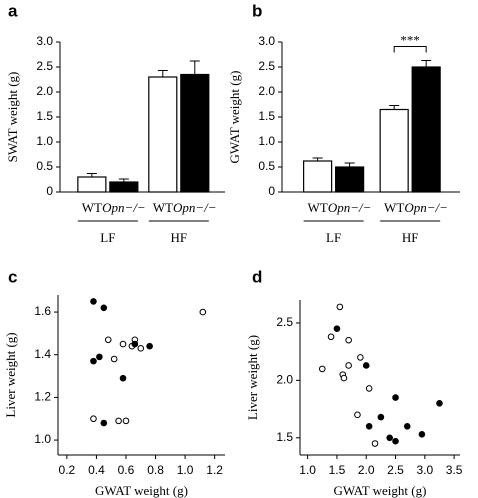  I want to click on y-axis-label: SWAT weight (g), so click(12, 117).